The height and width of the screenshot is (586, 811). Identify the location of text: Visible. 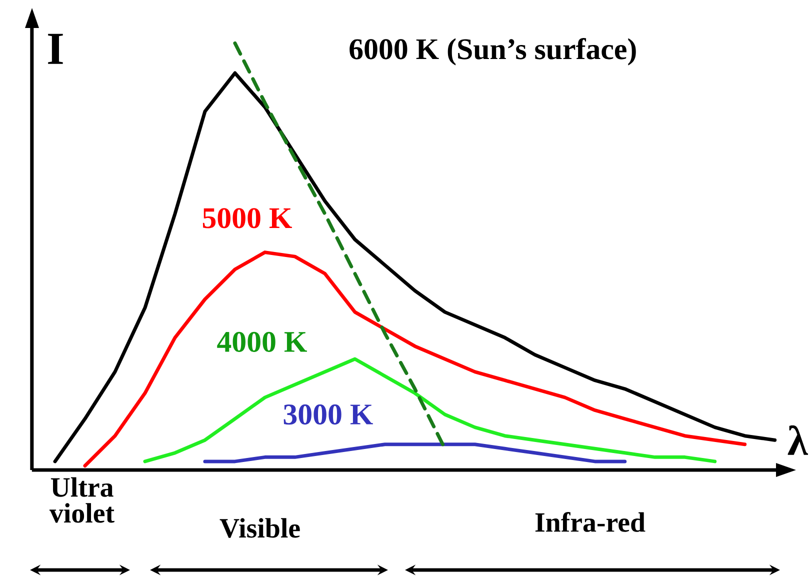
(260, 528).